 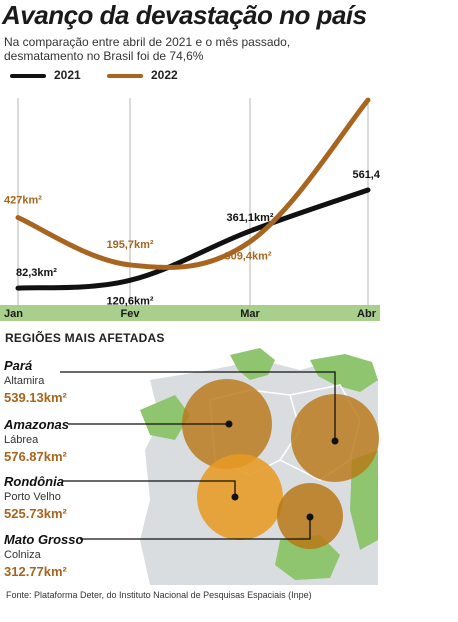 I want to click on data-label-2022-jan: 427km², so click(x=23, y=201).